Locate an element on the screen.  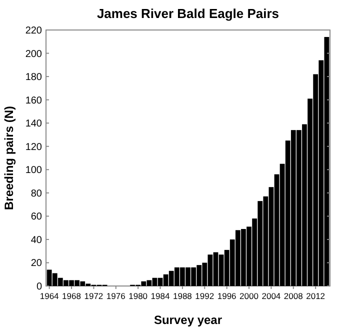
y-tick-label: 220 is located at coordinates (33, 31).